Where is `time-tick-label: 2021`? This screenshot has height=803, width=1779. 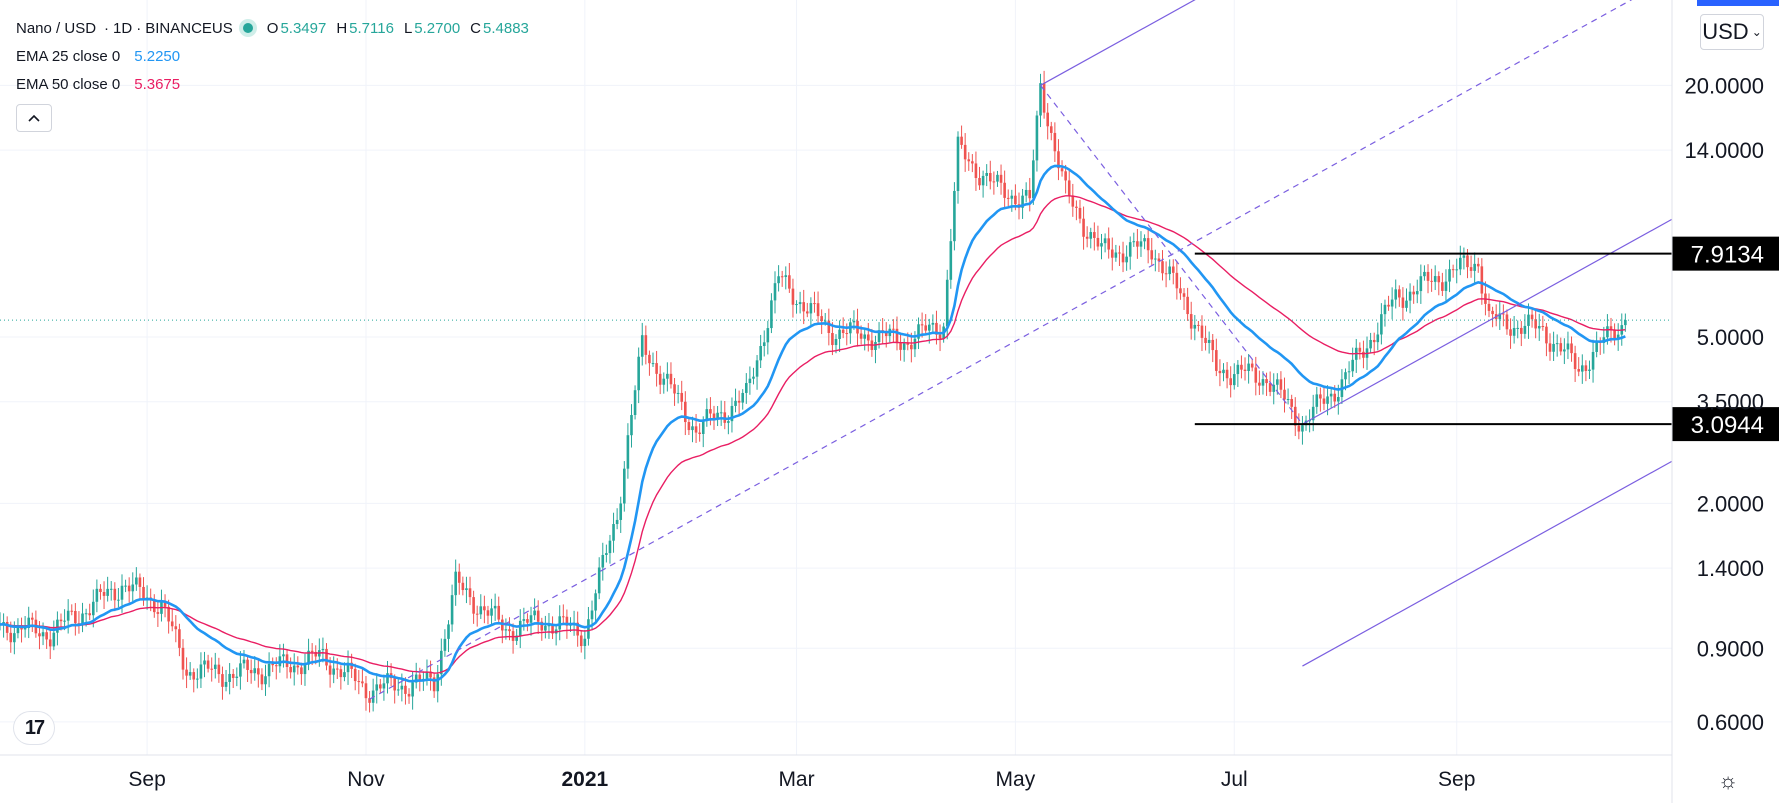
time-tick-label: 2021 is located at coordinates (584, 779).